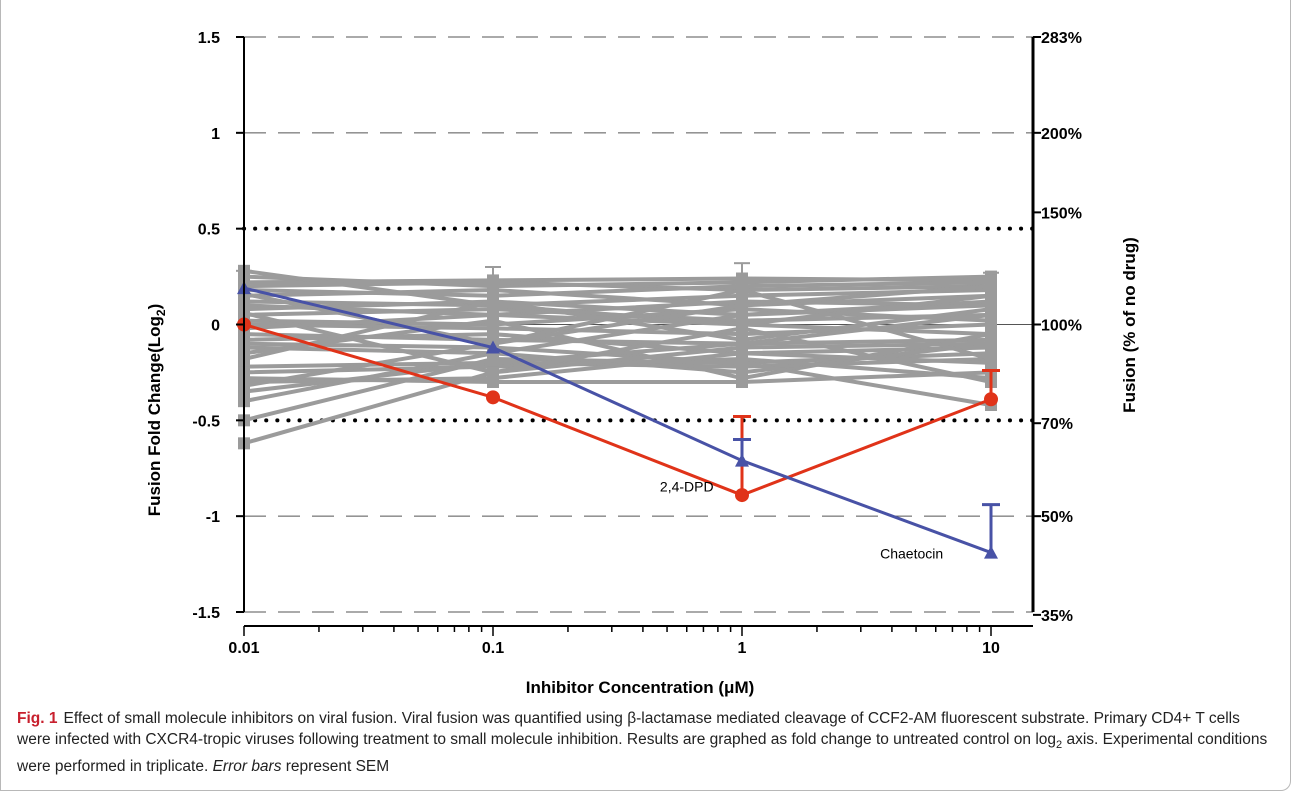  Describe the element at coordinates (1057, 517) in the screenshot. I see `y2-tick-label: 50%` at that location.